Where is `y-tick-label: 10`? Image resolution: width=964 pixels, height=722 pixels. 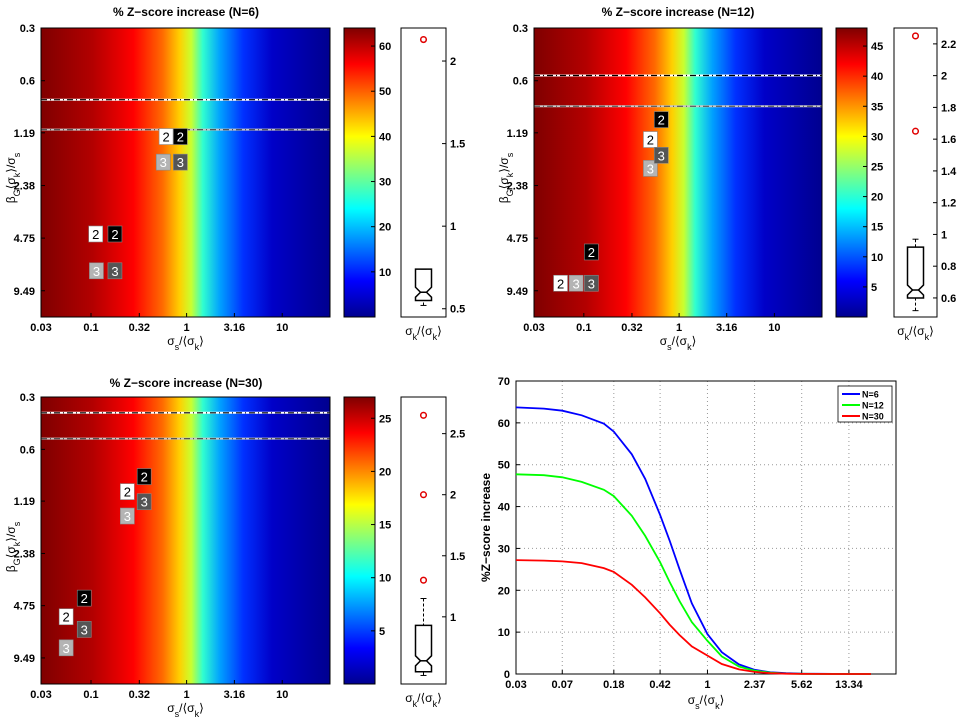
y-tick-label: 10 is located at coordinates (504, 633).